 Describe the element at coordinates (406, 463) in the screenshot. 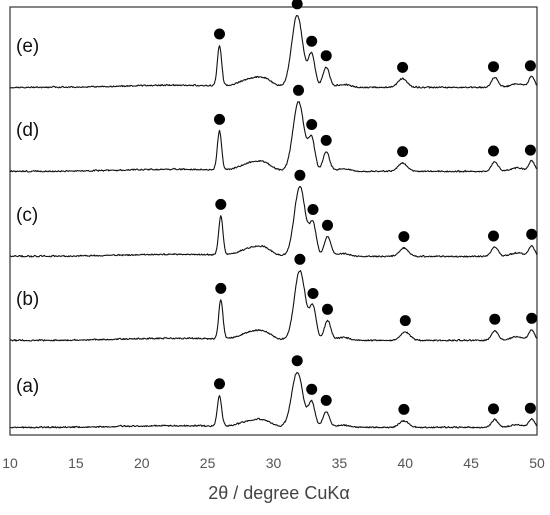

I see `x-tick-label: 40` at that location.